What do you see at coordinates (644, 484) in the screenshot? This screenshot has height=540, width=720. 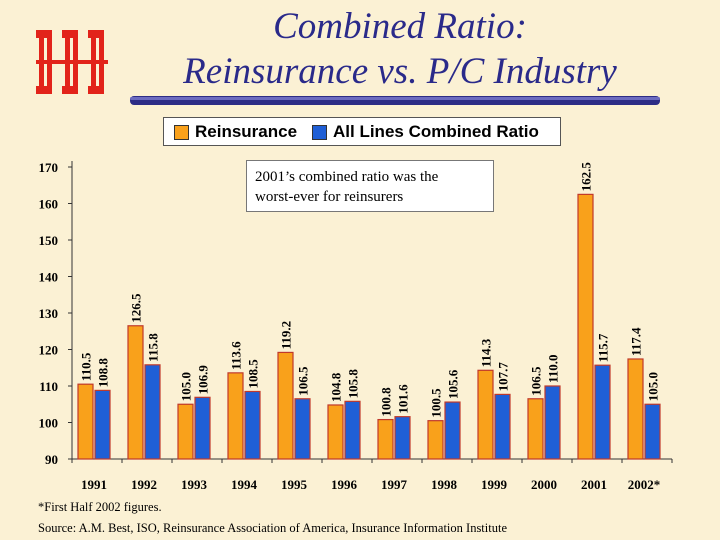 I see `x-tick-label: 2002*` at bounding box center [644, 484].